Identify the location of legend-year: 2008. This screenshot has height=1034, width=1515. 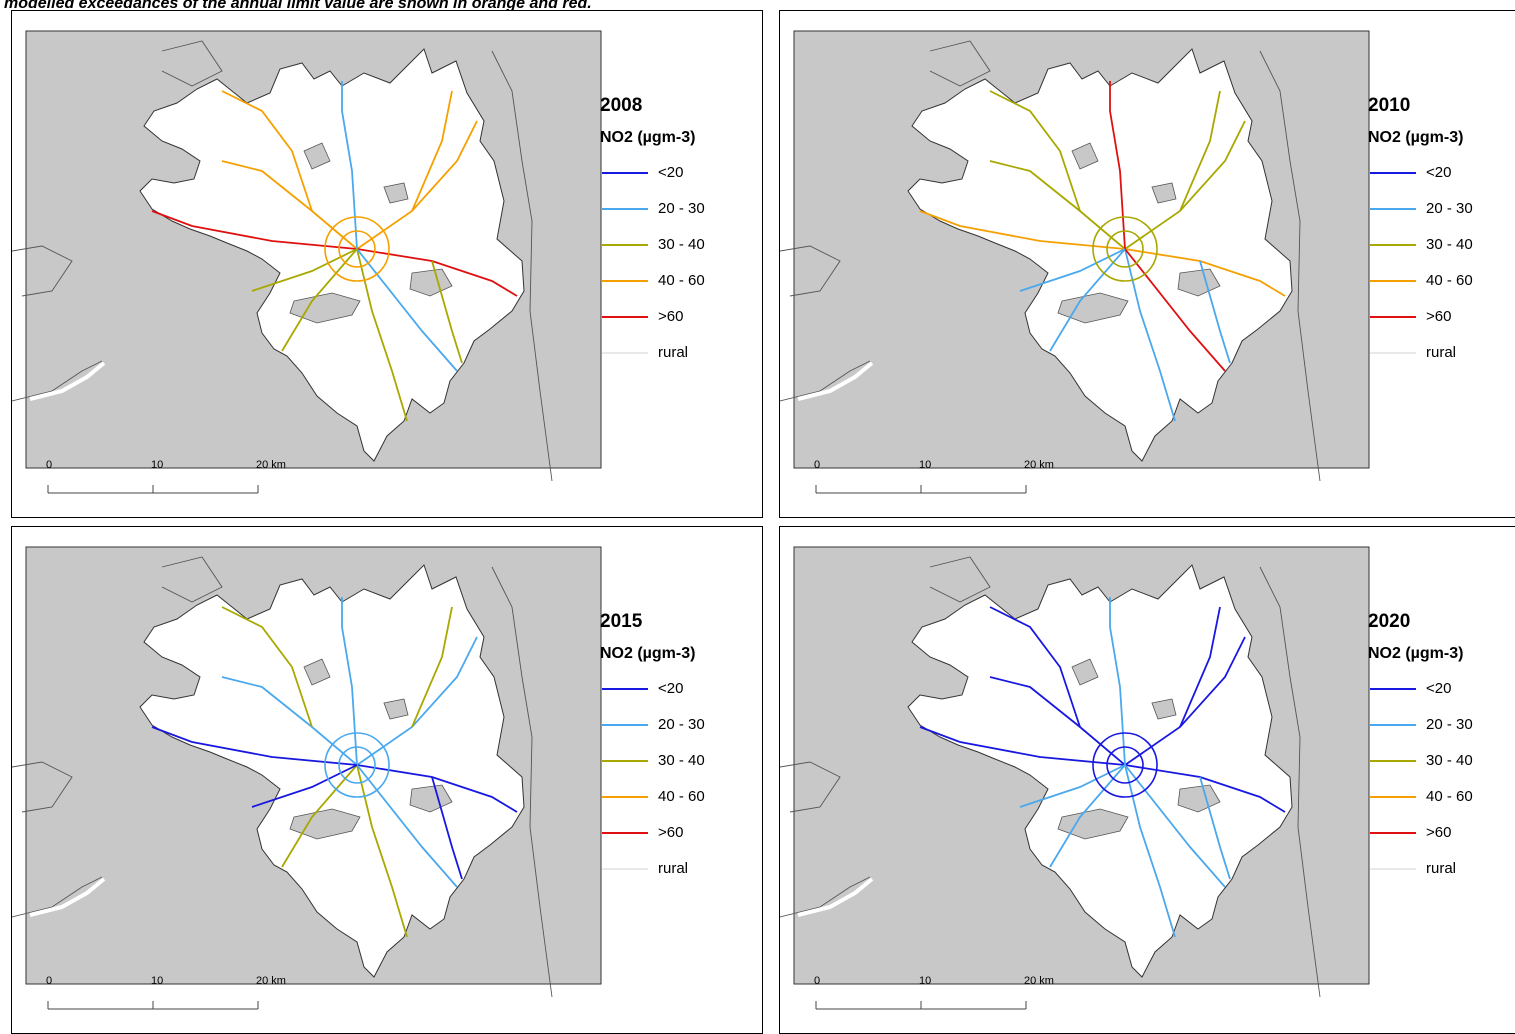
(621, 105).